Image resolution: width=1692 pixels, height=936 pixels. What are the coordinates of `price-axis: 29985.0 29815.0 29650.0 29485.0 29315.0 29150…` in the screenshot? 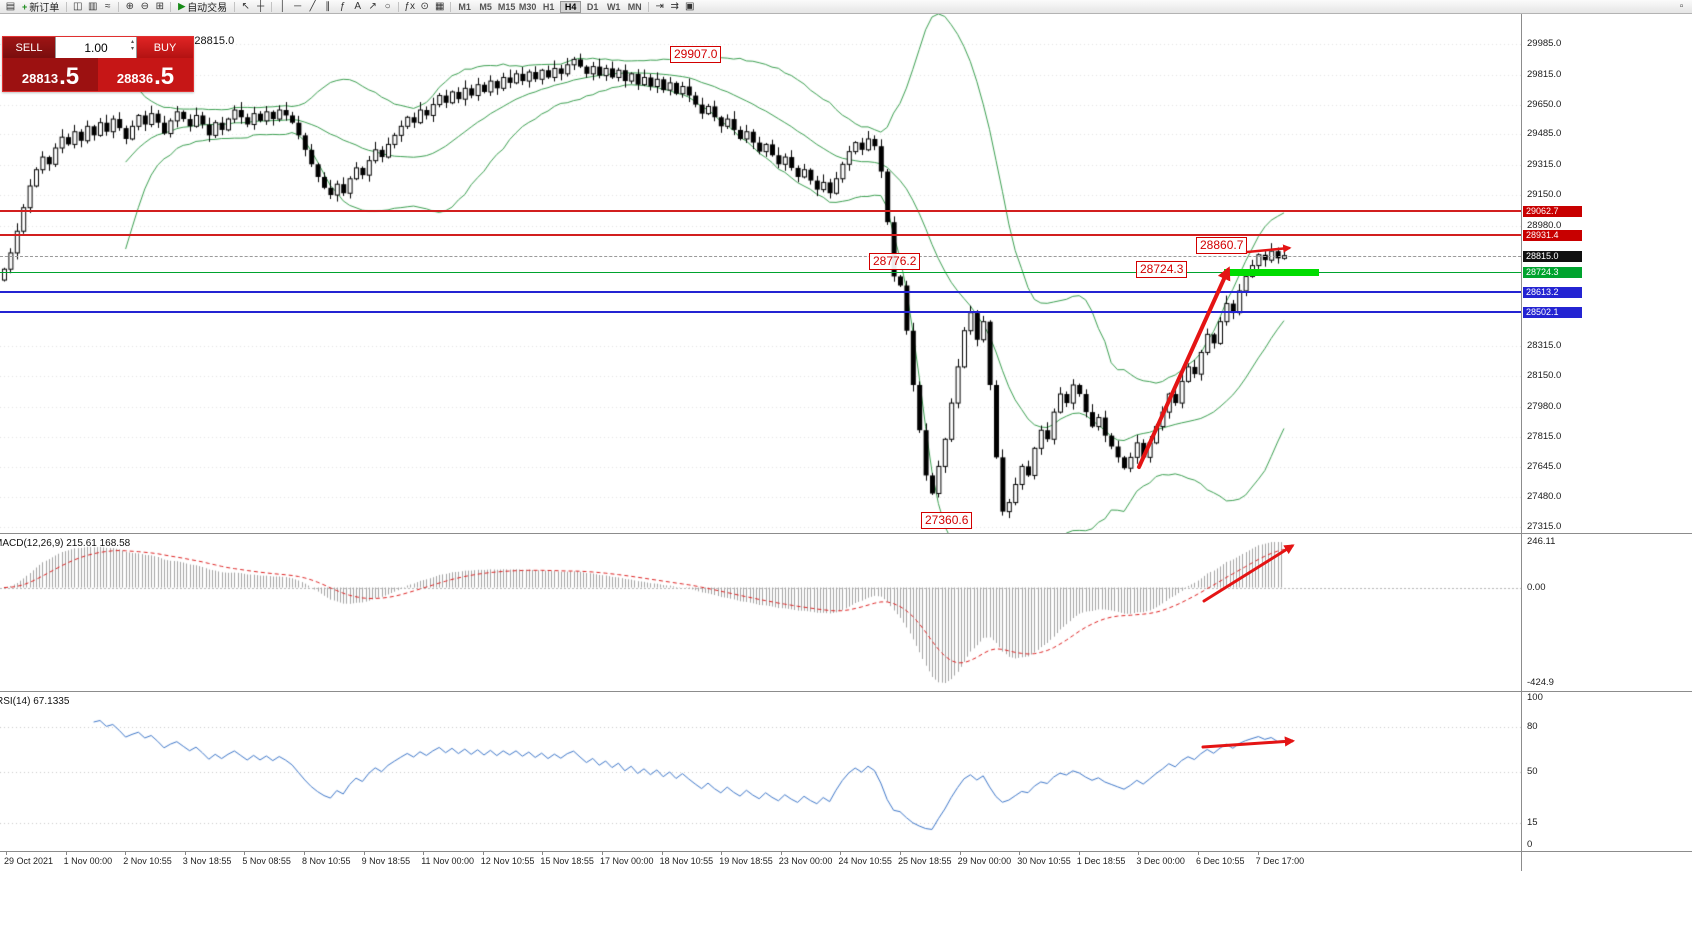 It's located at (1556, 442).